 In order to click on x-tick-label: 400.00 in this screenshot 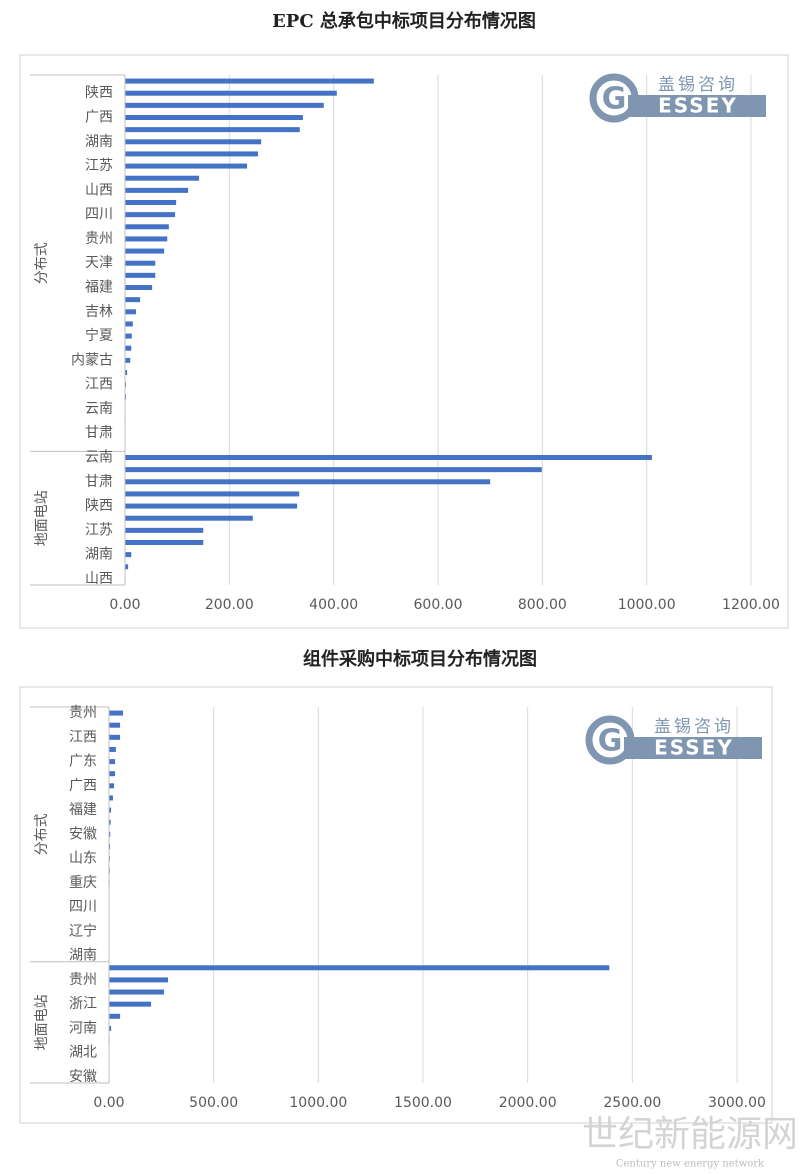, I will do `click(333, 605)`.